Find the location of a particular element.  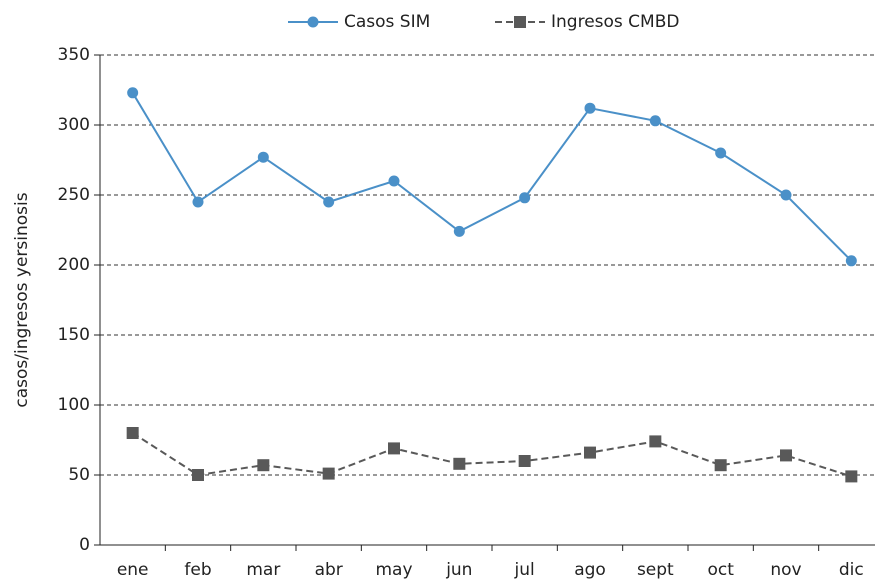

x-tick-label: feb is located at coordinates (197, 569).